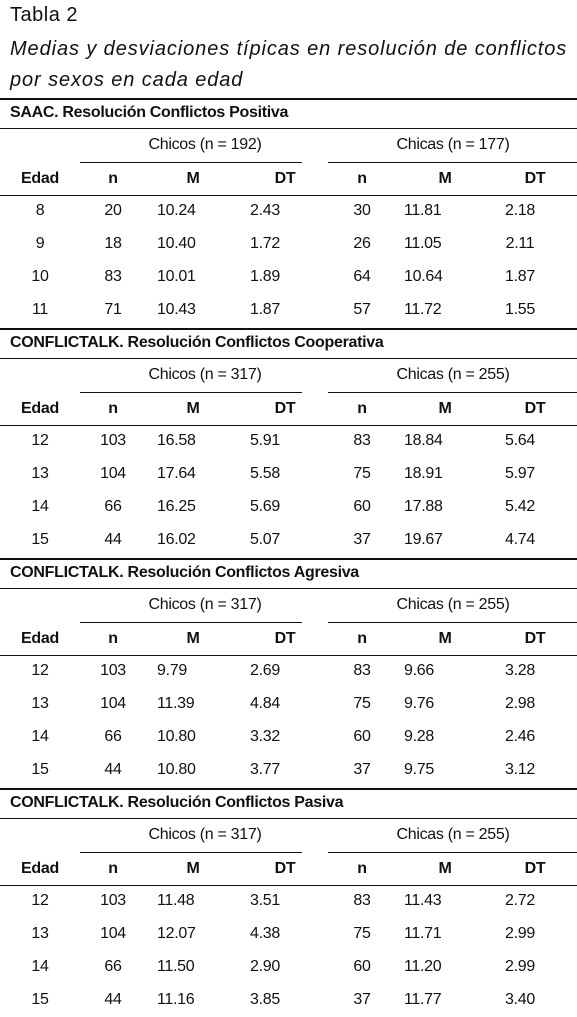  I want to click on cell: 2.43, so click(265, 210).